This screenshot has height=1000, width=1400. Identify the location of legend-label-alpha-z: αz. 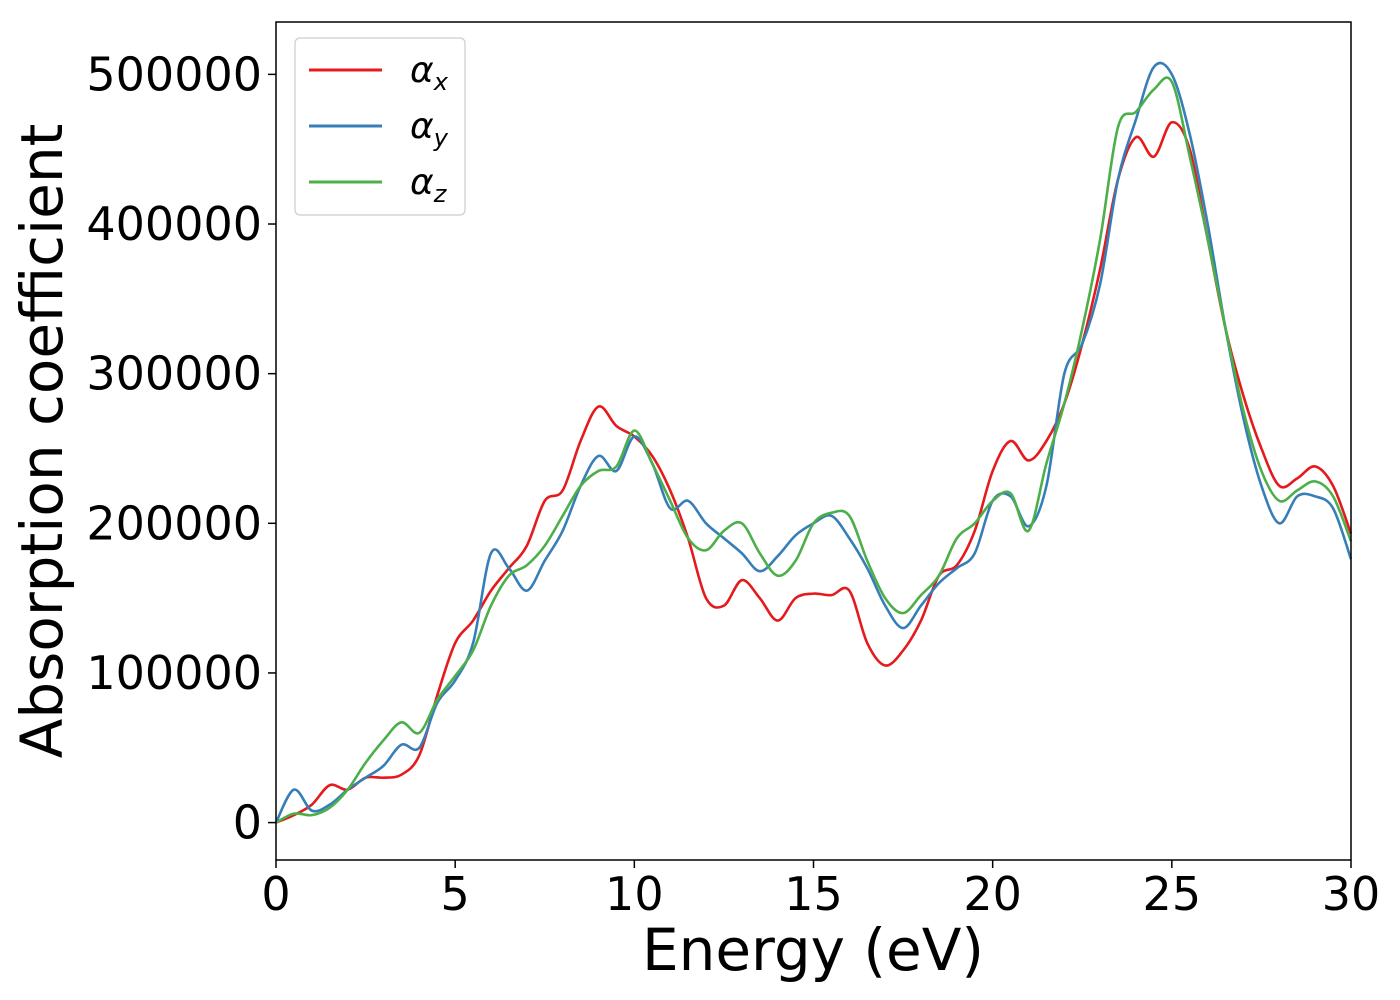
(429, 185).